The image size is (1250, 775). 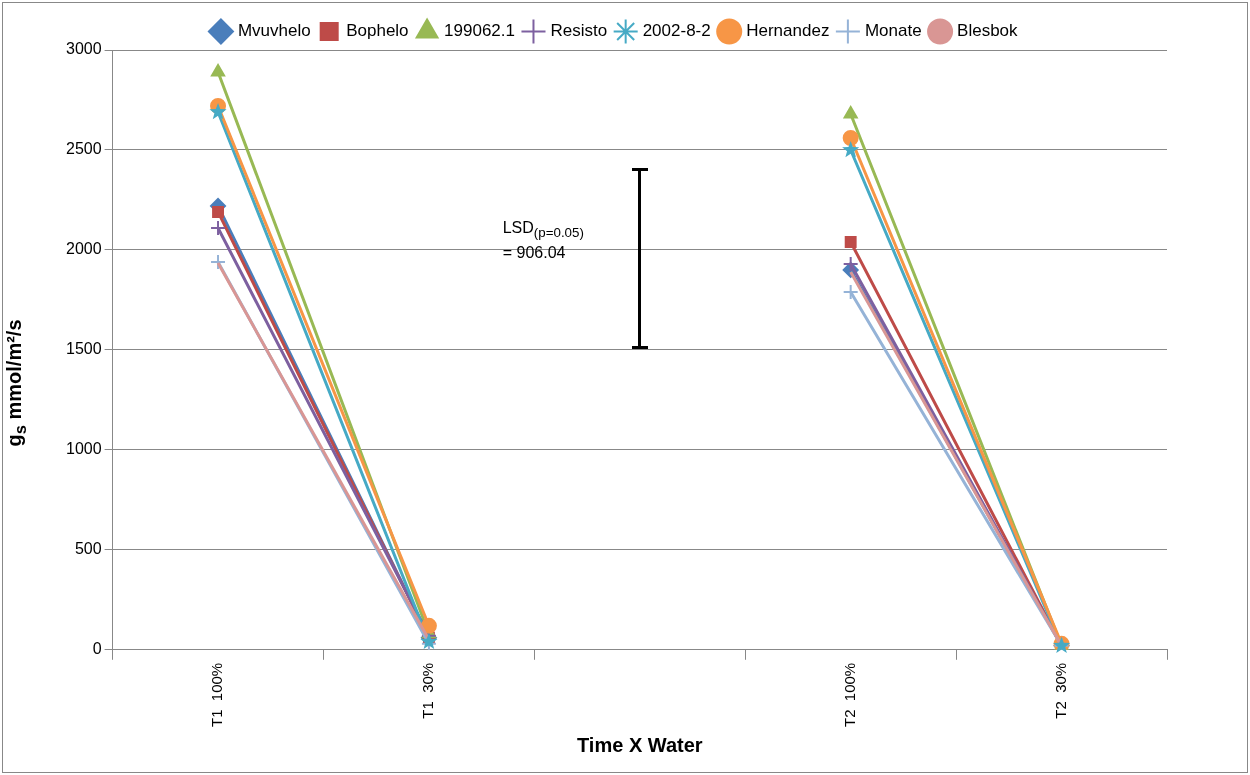 What do you see at coordinates (84, 49) in the screenshot?
I see `y-tick-label: 3000` at bounding box center [84, 49].